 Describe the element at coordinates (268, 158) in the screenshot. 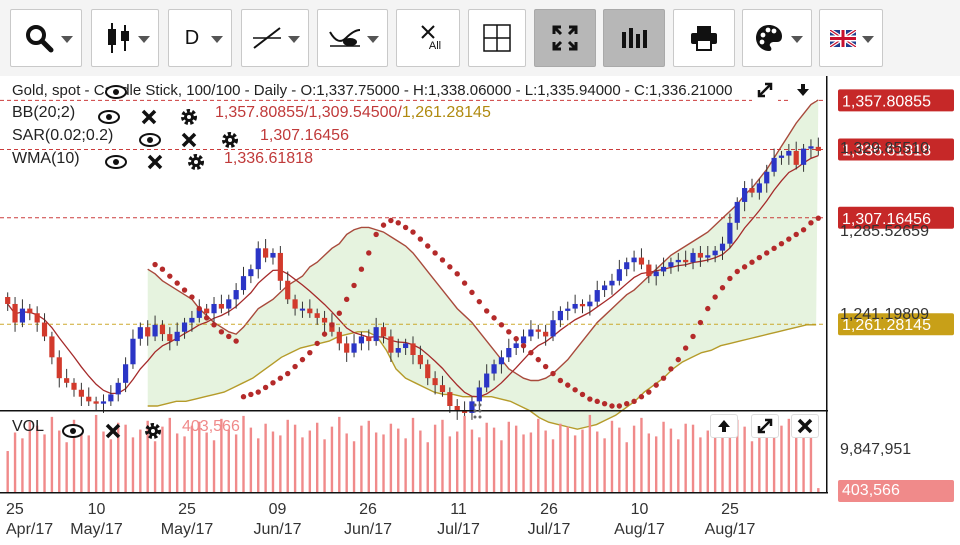

I see `wma-value: 1,336.61818` at that location.